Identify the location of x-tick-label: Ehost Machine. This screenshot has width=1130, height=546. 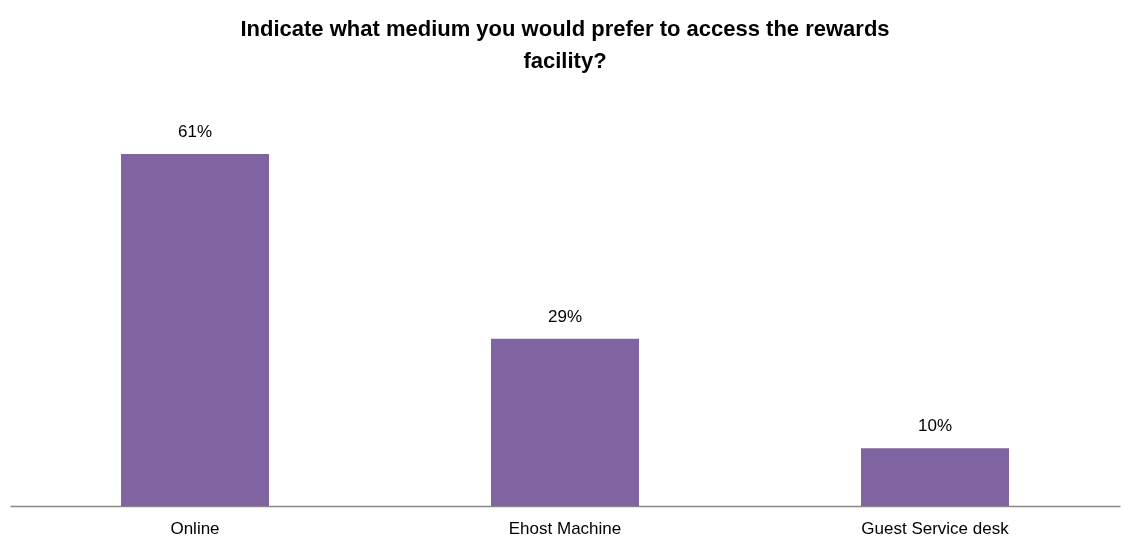
(565, 528).